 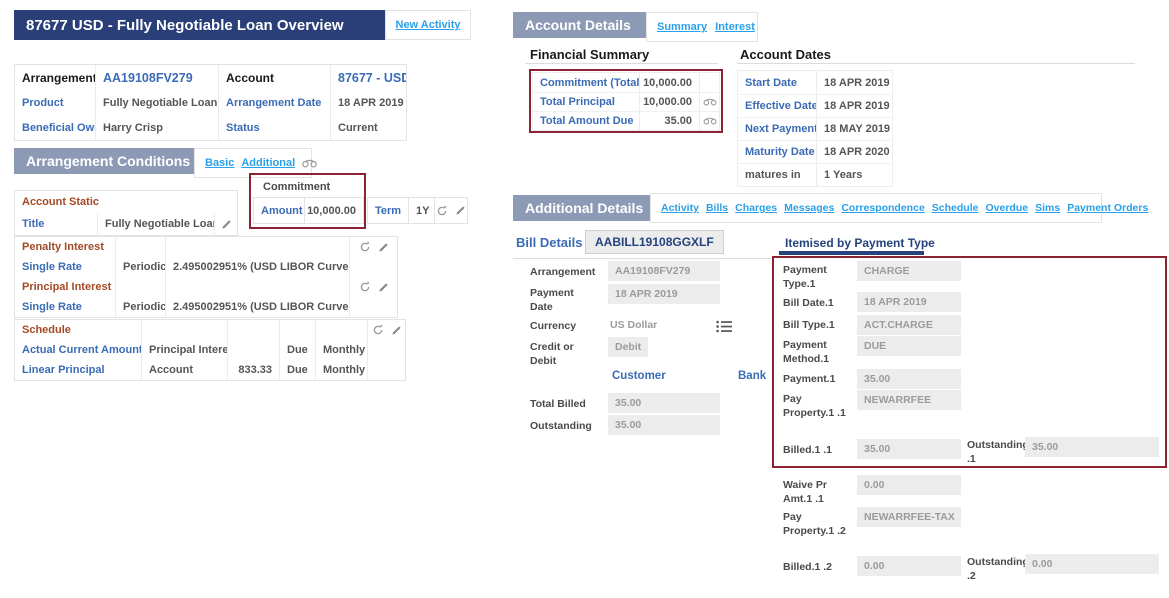 I want to click on rate-value: 2.495002951% (USD LIBOR Curve ), so click(x=257, y=267).